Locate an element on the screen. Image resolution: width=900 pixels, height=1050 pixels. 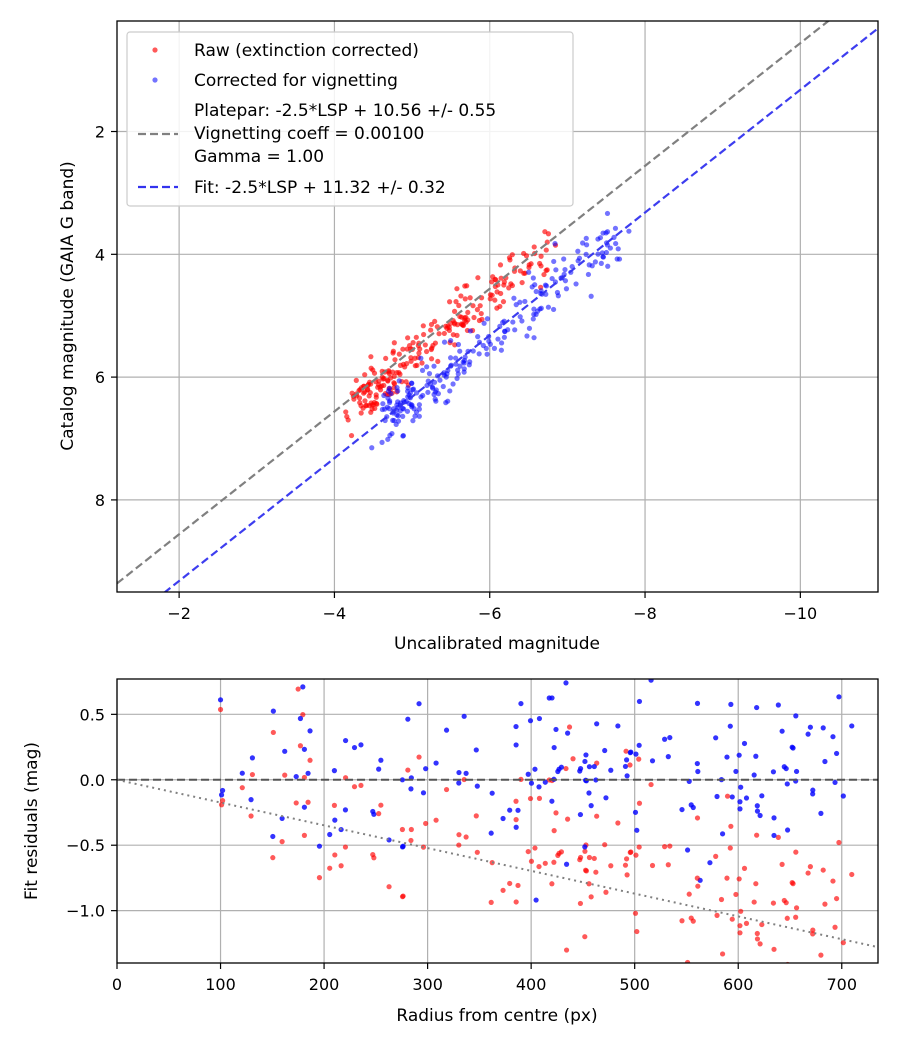
legend-marker-raw is located at coordinates (155, 50).